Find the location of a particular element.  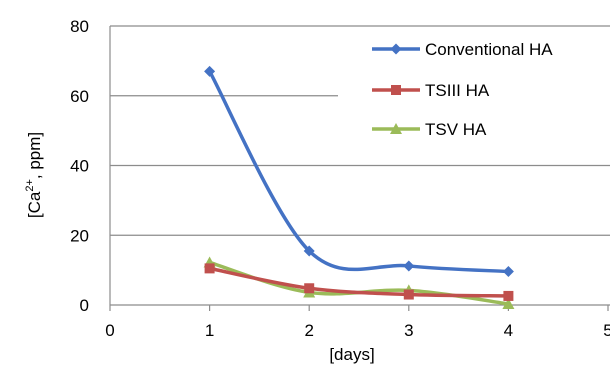

y-axis-title: [Ca2+, ppm] is located at coordinates (34, 175).